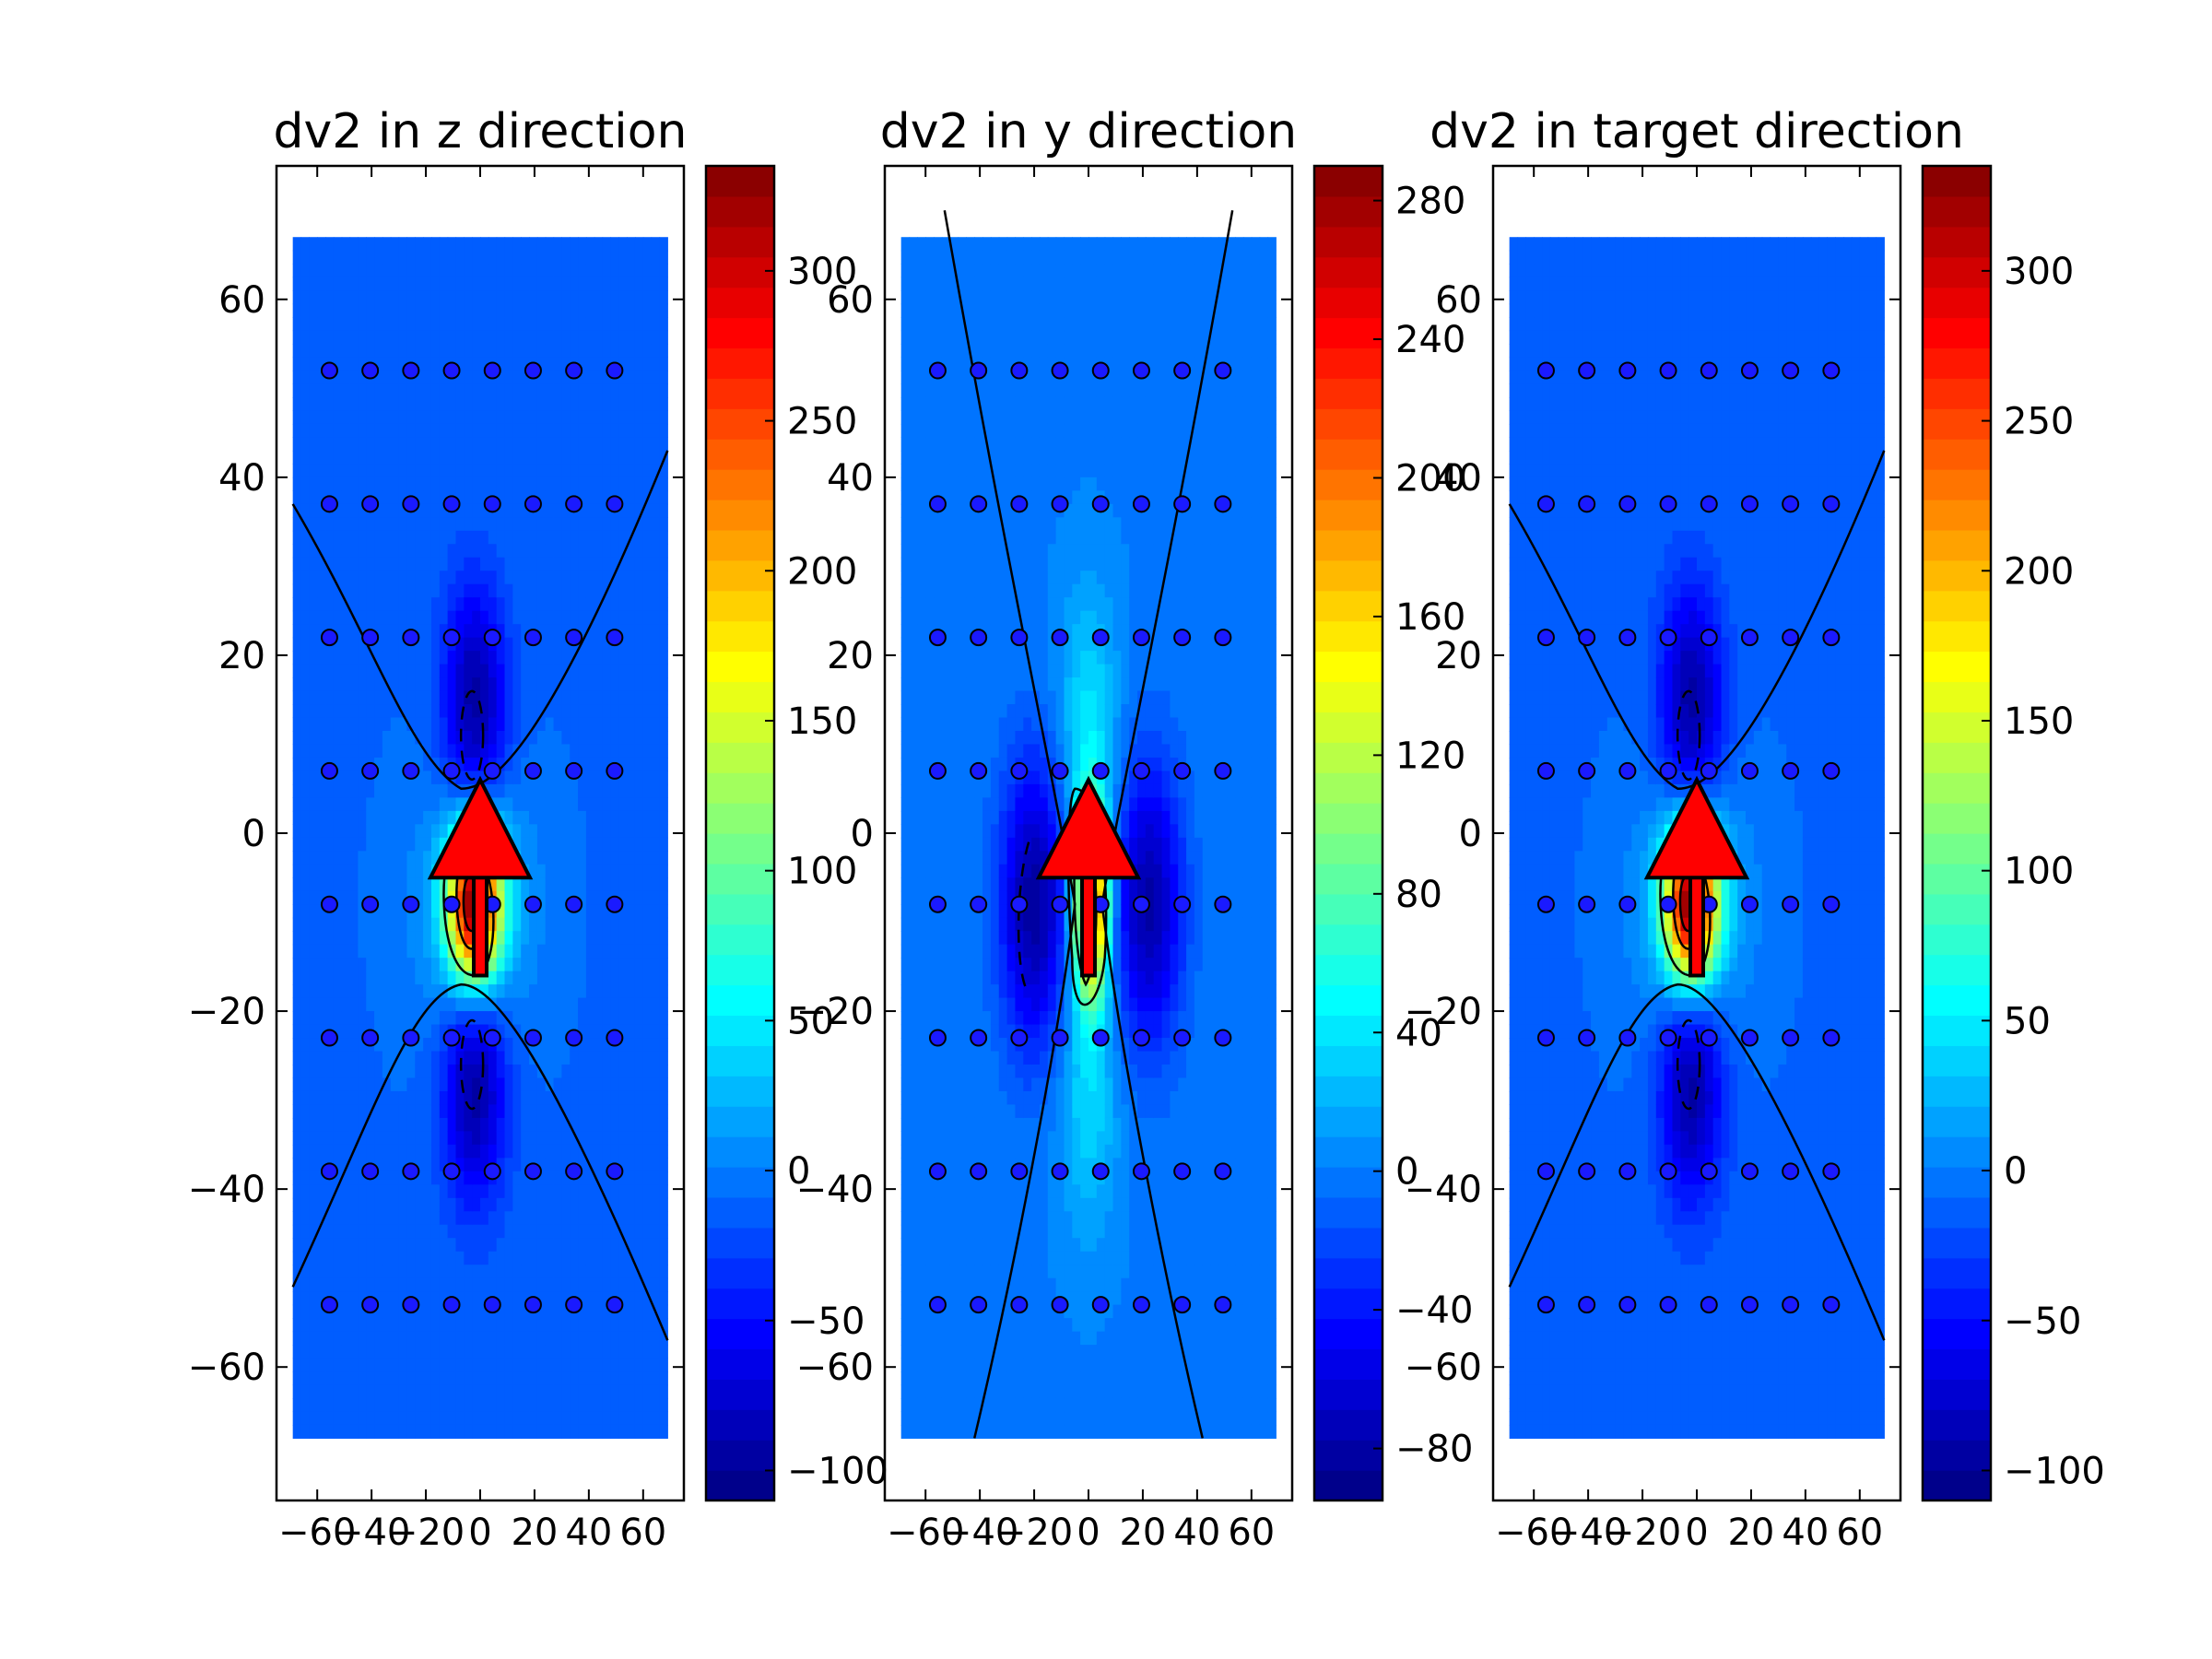 The height and width of the screenshot is (1659, 2212). Describe the element at coordinates (642, 1533) in the screenshot. I see `x-tick-label: 60` at that location.